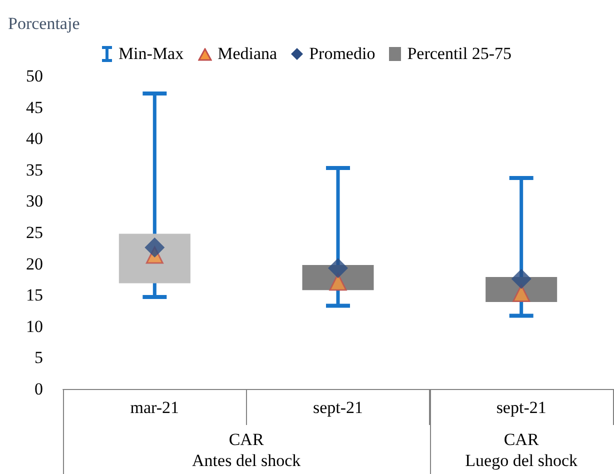 The width and height of the screenshot is (614, 474). Describe the element at coordinates (34, 170) in the screenshot. I see `y-tick-label: 35` at that location.